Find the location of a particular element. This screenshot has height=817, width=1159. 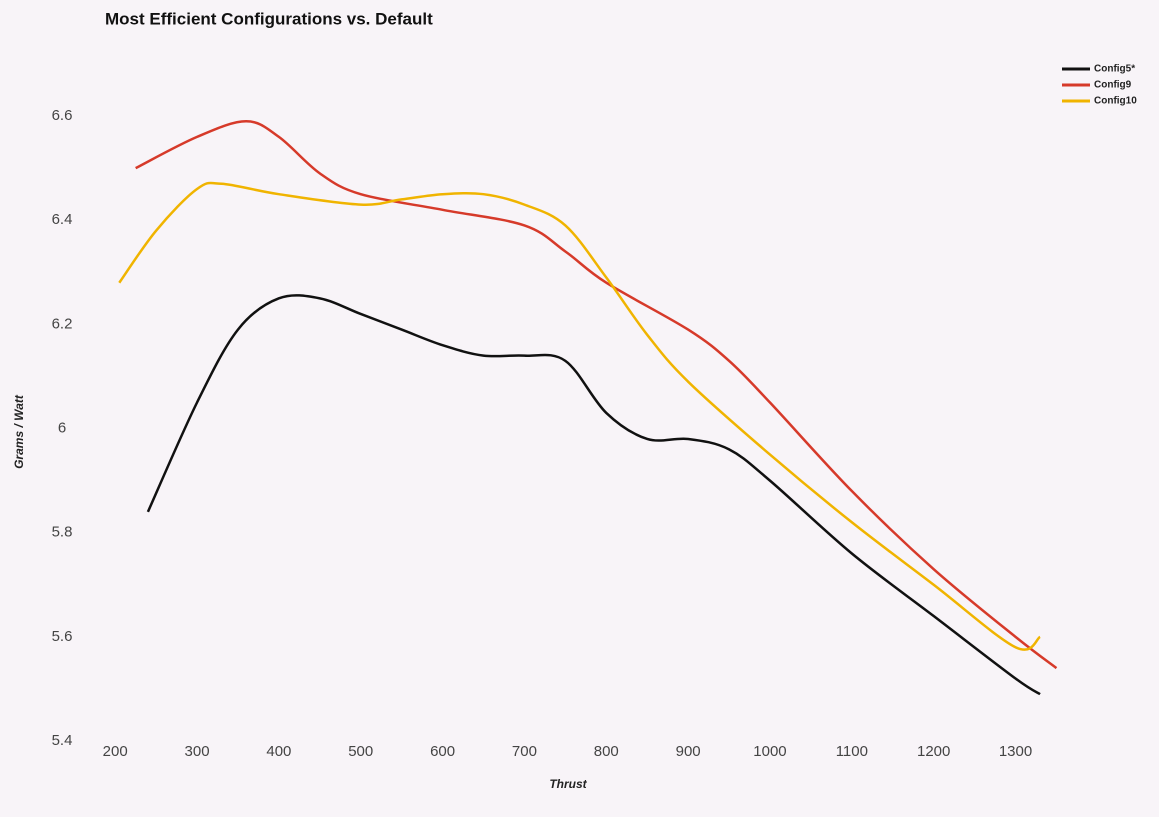

legend-label: Config9 is located at coordinates (1113, 85).